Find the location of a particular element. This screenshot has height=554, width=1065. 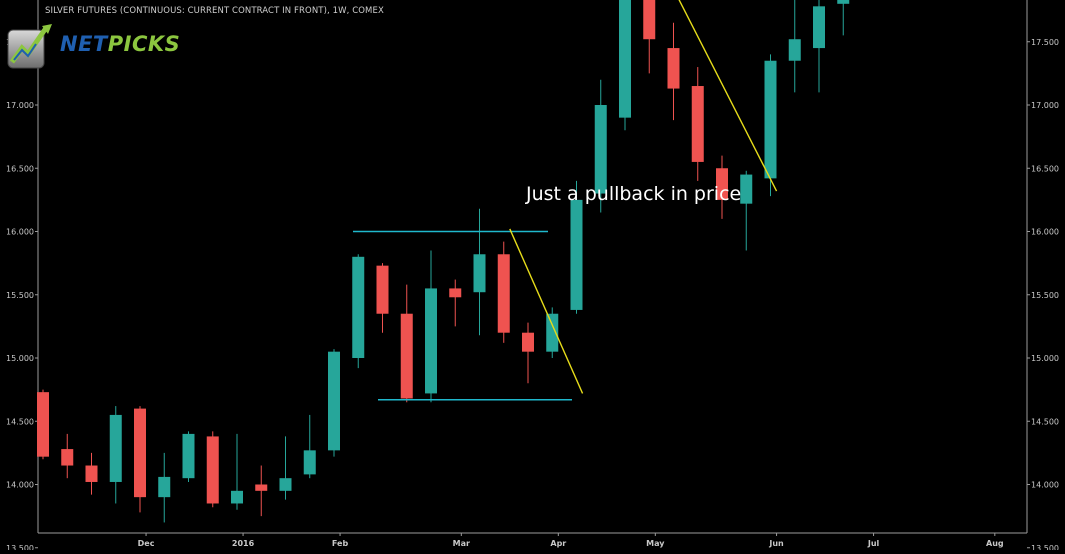

y-tick-label-left: 13.500 is located at coordinates (20, 547).